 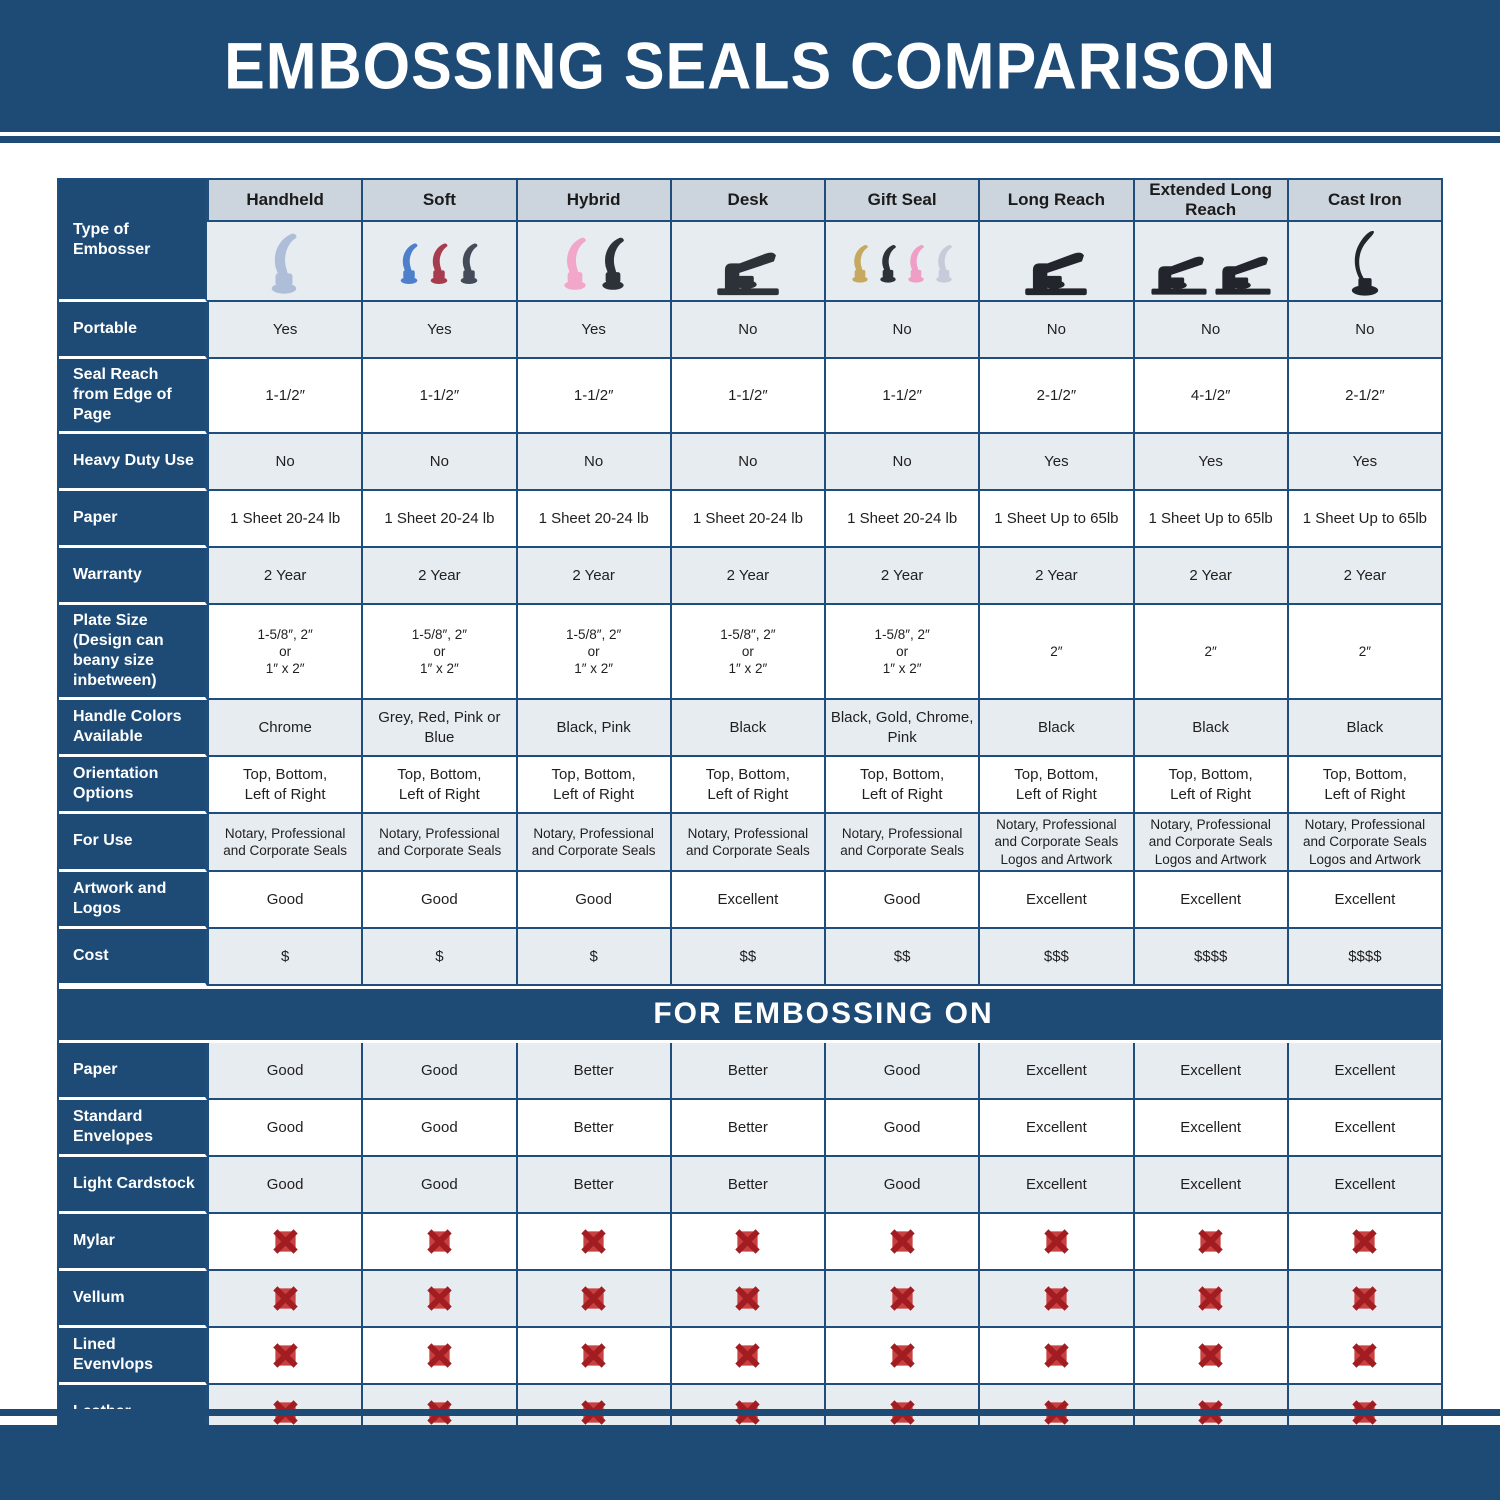 I want to click on title-banner: EMBOSSING SEALS COMPARISON, so click(x=750, y=66).